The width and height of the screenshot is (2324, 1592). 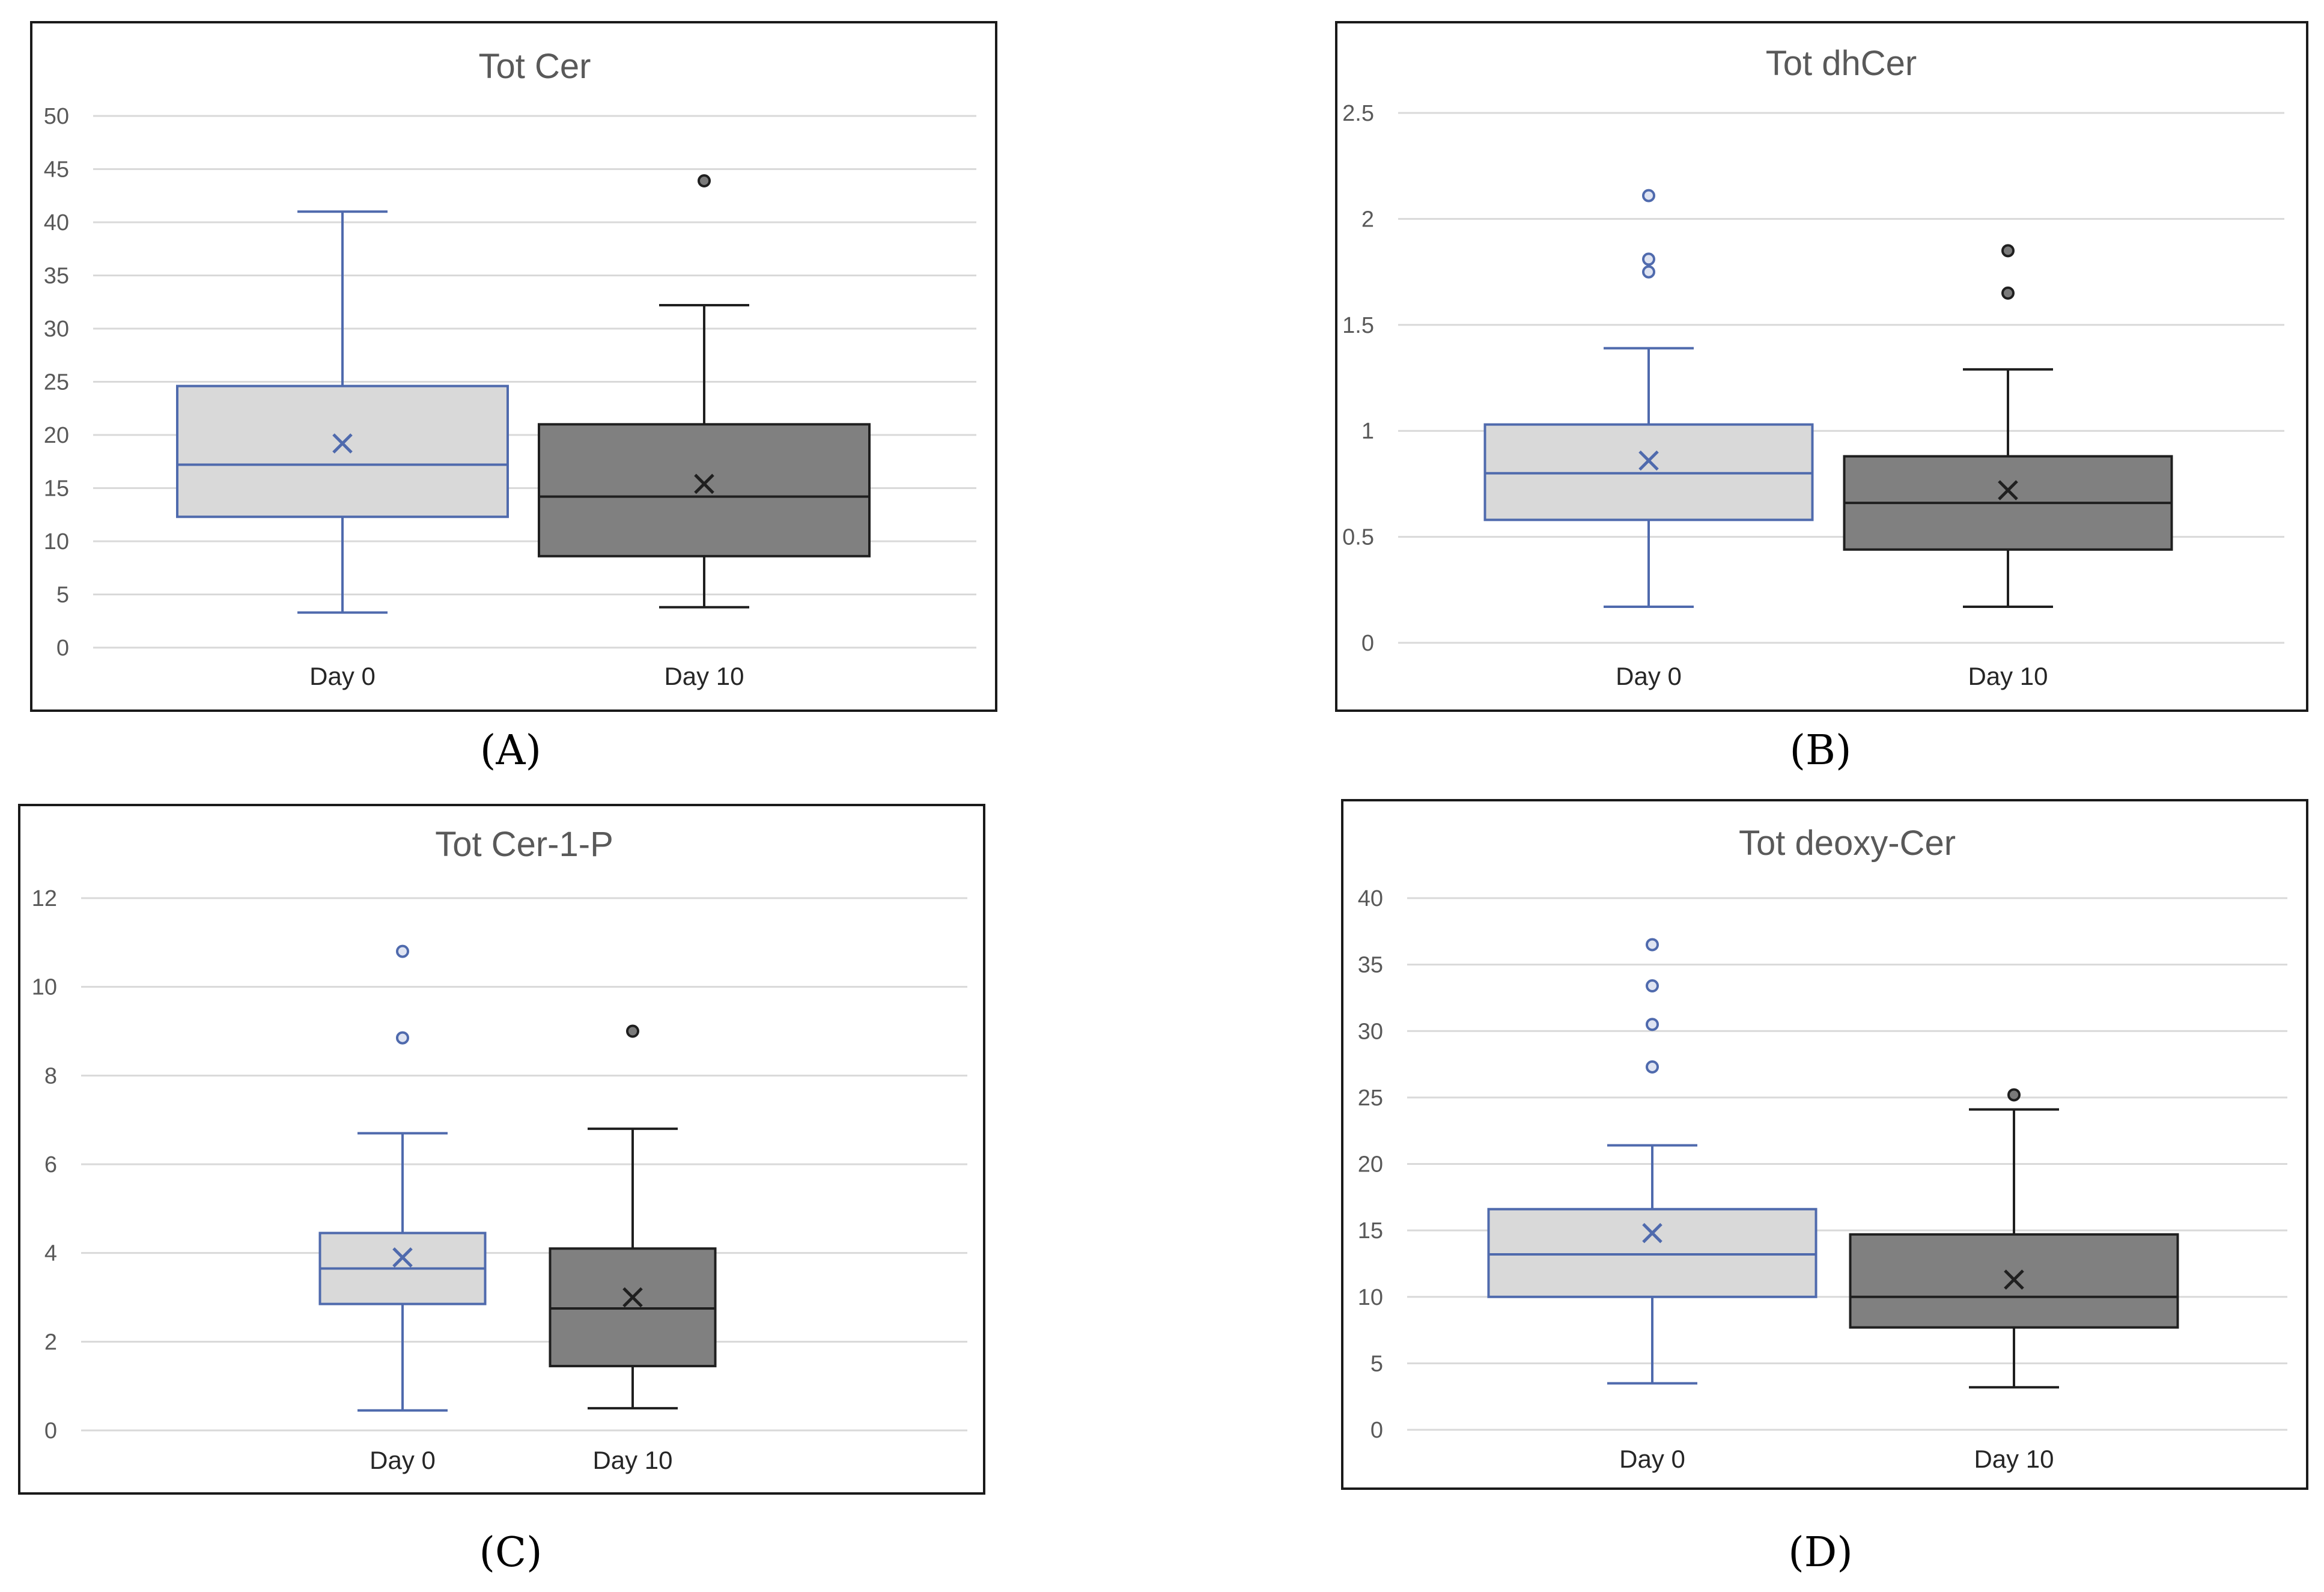 What do you see at coordinates (1358, 537) in the screenshot?
I see `y-tick-label: 0.5` at bounding box center [1358, 537].